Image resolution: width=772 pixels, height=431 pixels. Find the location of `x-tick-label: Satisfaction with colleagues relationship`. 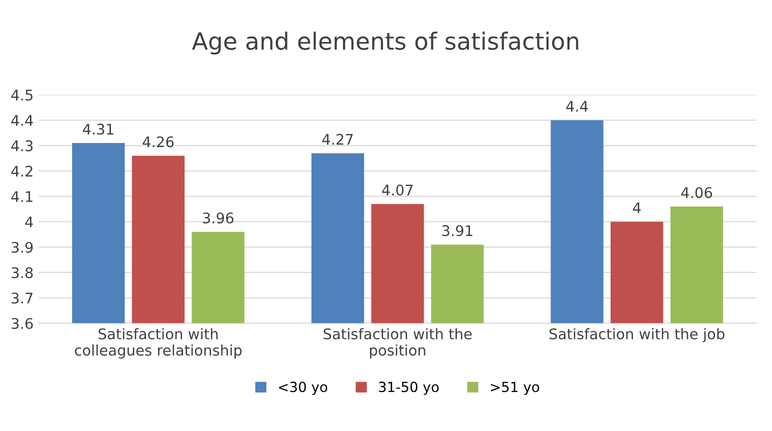

x-tick-label: Satisfaction with colleagues relationship is located at coordinates (158, 343).